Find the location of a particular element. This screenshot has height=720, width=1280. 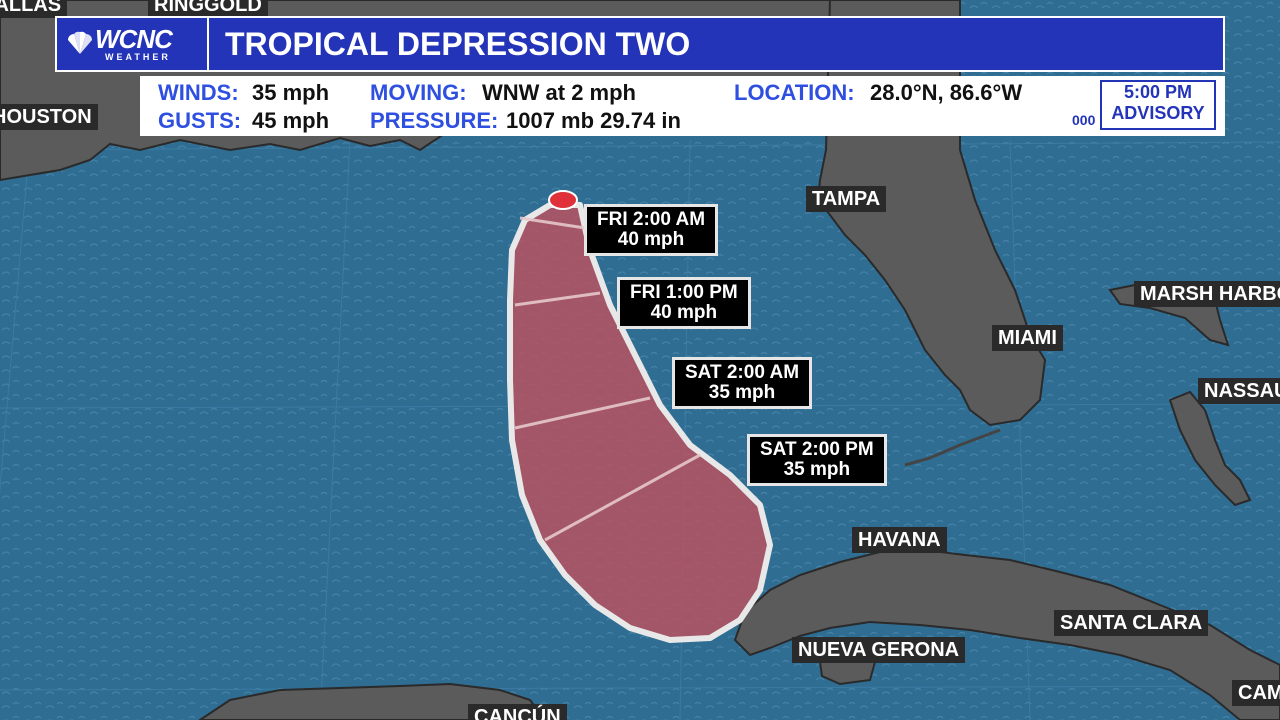

title-bar: WCNC WEATHER TROPICAL DEPRESSION TWO is located at coordinates (640, 44).